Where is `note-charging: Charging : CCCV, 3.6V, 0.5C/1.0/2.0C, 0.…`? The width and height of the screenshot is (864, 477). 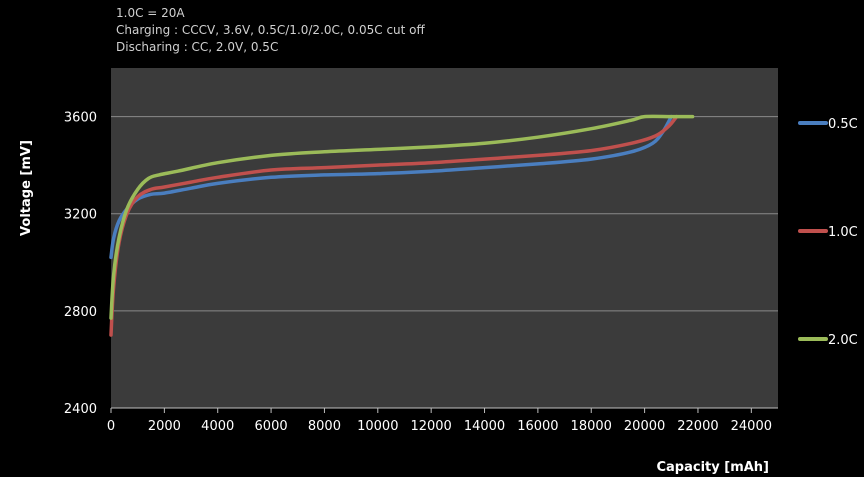 note-charging: Charging : CCCV, 3.6V, 0.5C/1.0/2.0C, 0.… is located at coordinates (270, 30).